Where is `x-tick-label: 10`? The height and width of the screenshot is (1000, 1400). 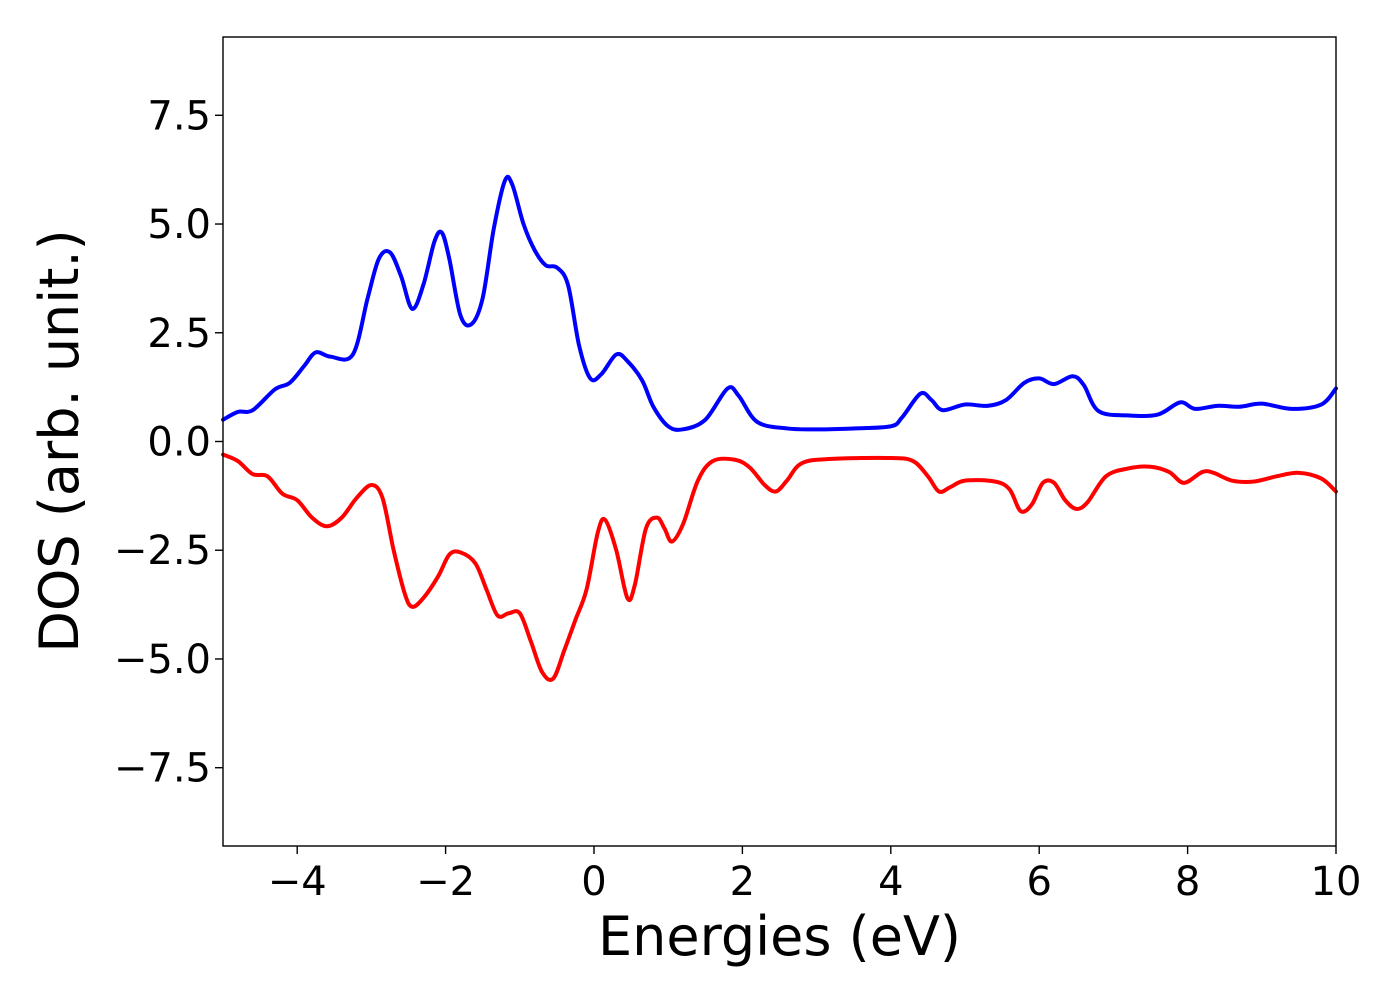 x-tick-label: 10 is located at coordinates (1336, 882).